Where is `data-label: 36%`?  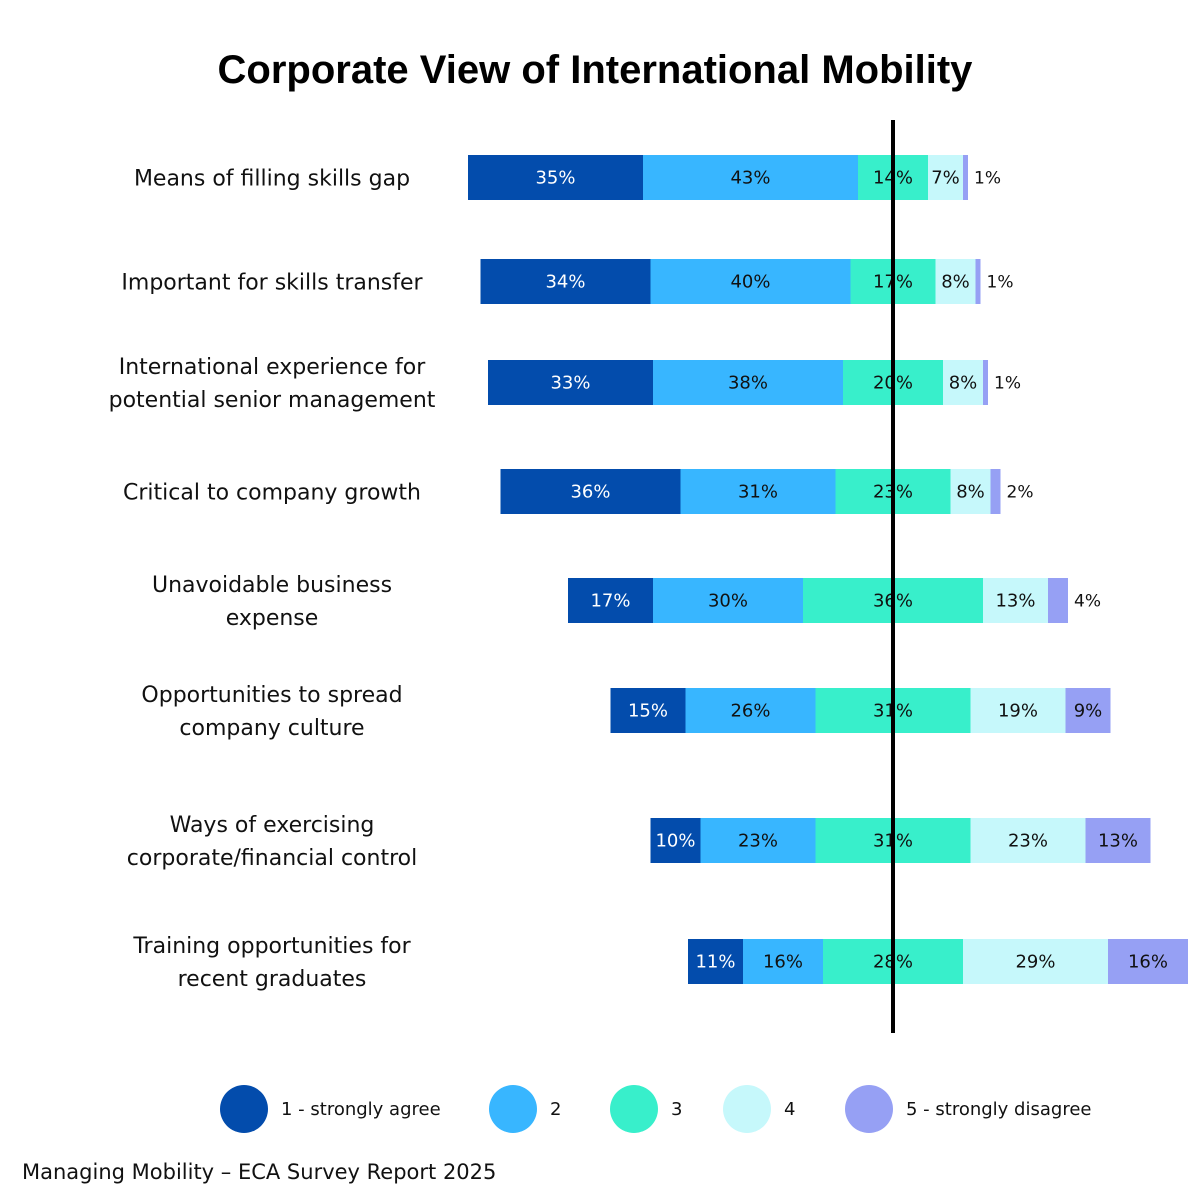 data-label: 36% is located at coordinates (590, 492).